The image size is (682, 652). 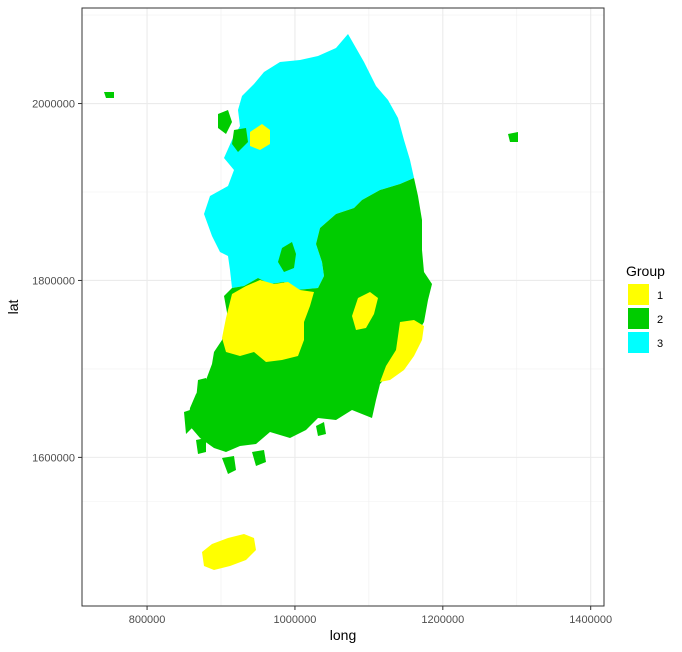 What do you see at coordinates (660, 344) in the screenshot?
I see `legend-label-3: 3` at bounding box center [660, 344].